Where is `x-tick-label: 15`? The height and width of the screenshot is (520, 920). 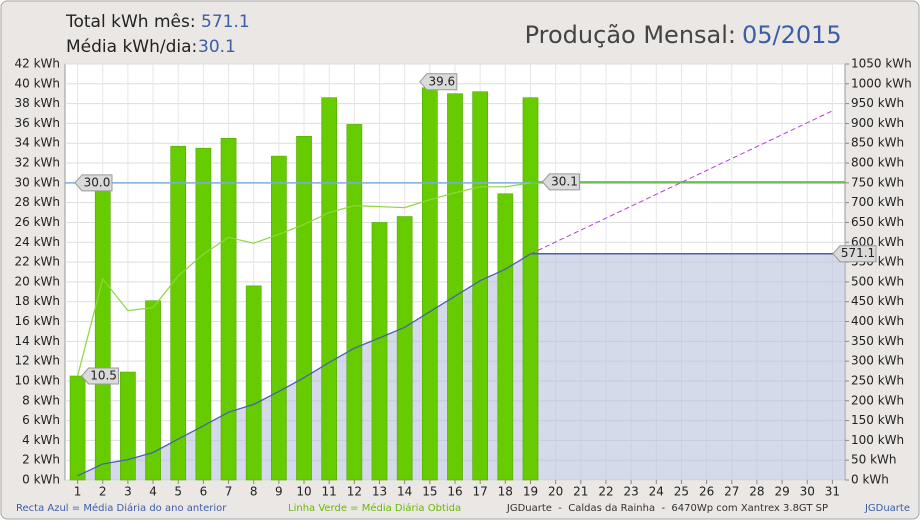 x-tick-label: 15 is located at coordinates (429, 492).